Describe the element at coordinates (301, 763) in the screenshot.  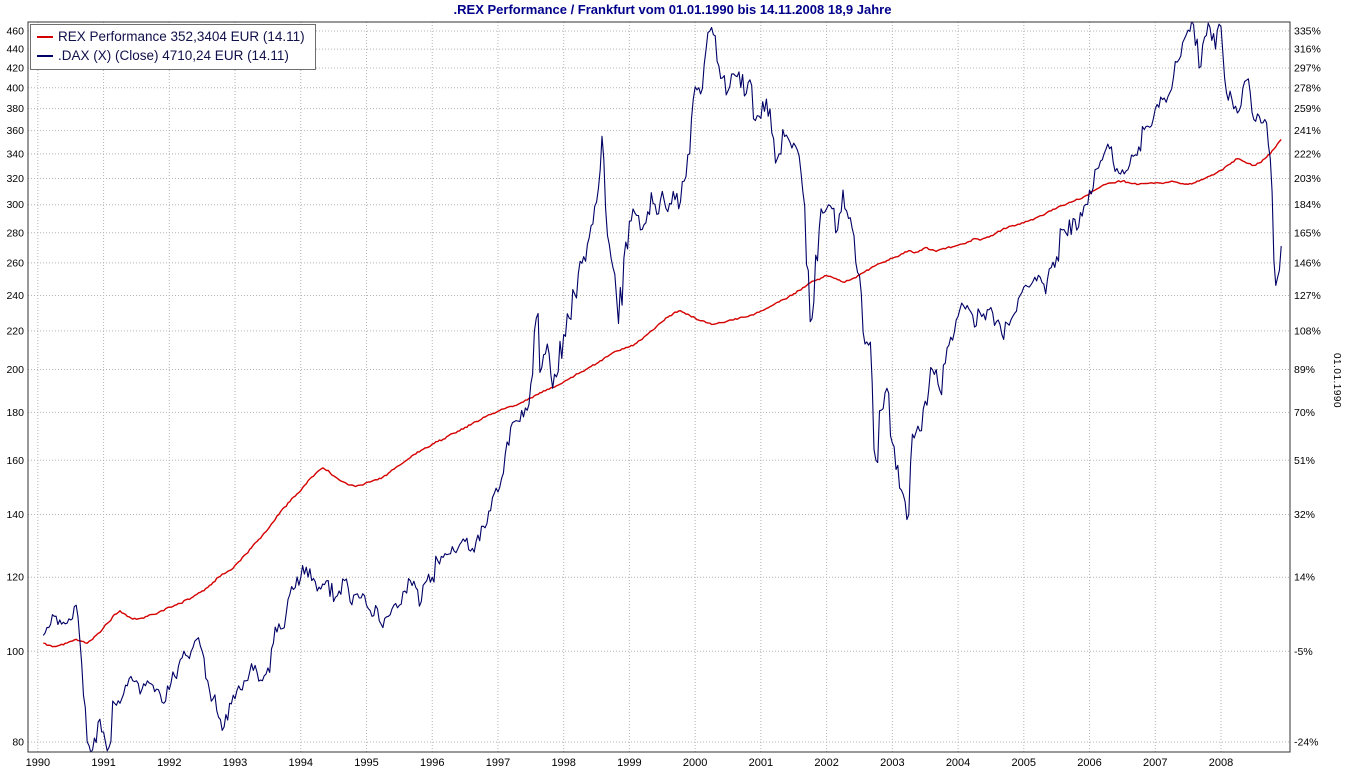
I see `svg-text: 1994` at that location.